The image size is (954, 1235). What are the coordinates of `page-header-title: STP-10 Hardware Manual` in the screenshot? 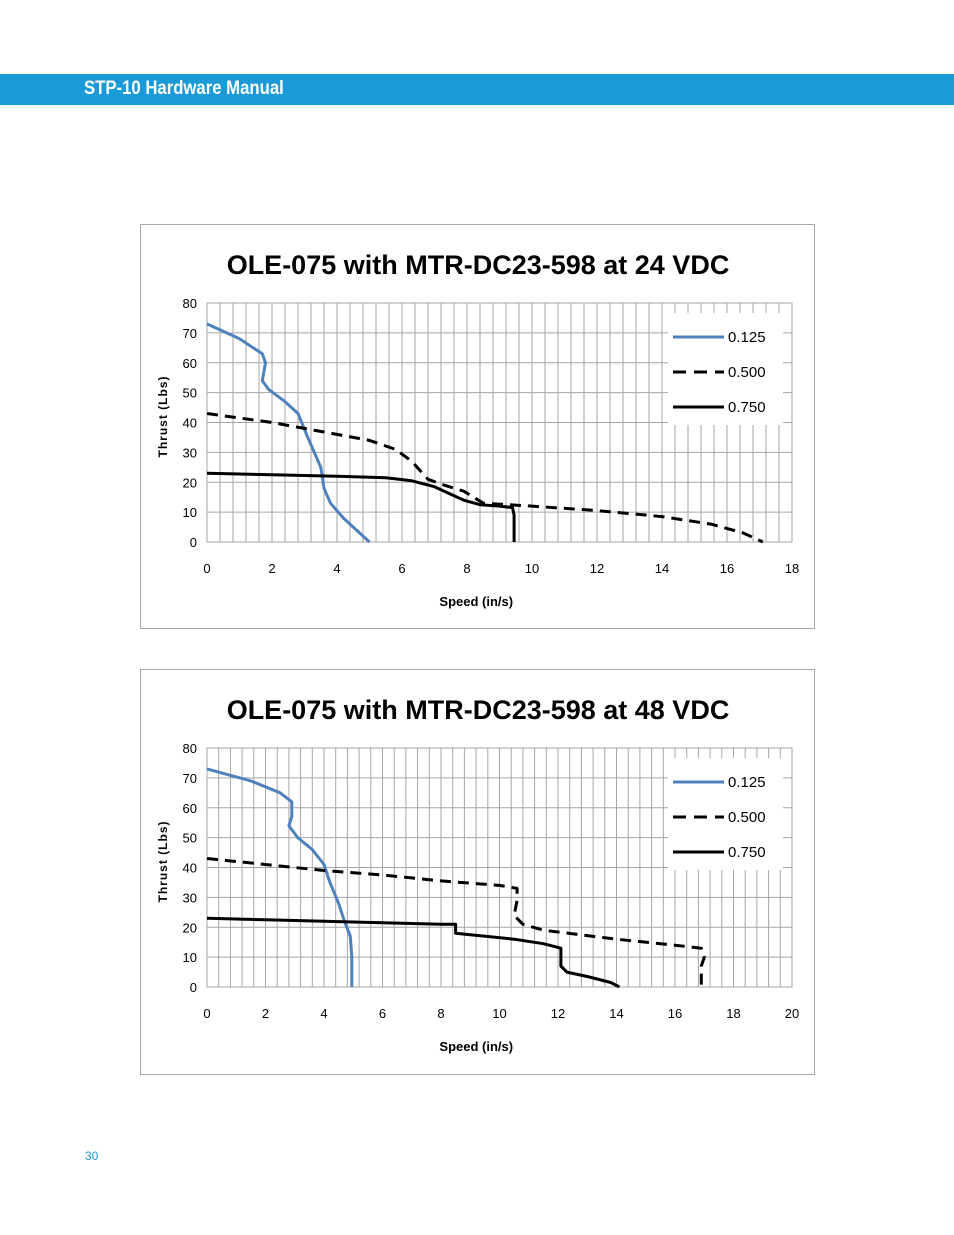 It's located at (184, 88).